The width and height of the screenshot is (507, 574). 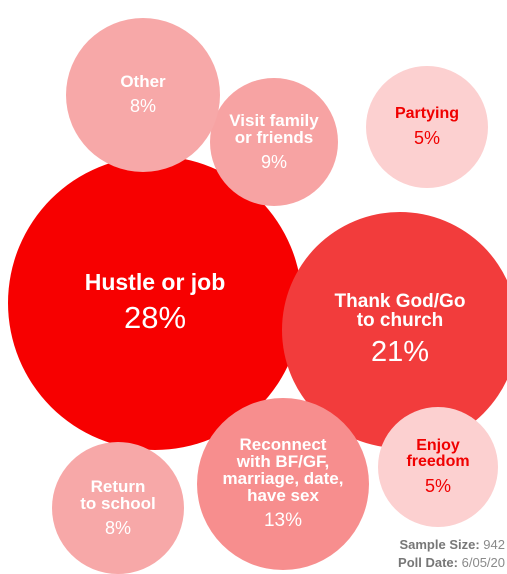 What do you see at coordinates (143, 81) in the screenshot?
I see `bubble-label: Other` at bounding box center [143, 81].